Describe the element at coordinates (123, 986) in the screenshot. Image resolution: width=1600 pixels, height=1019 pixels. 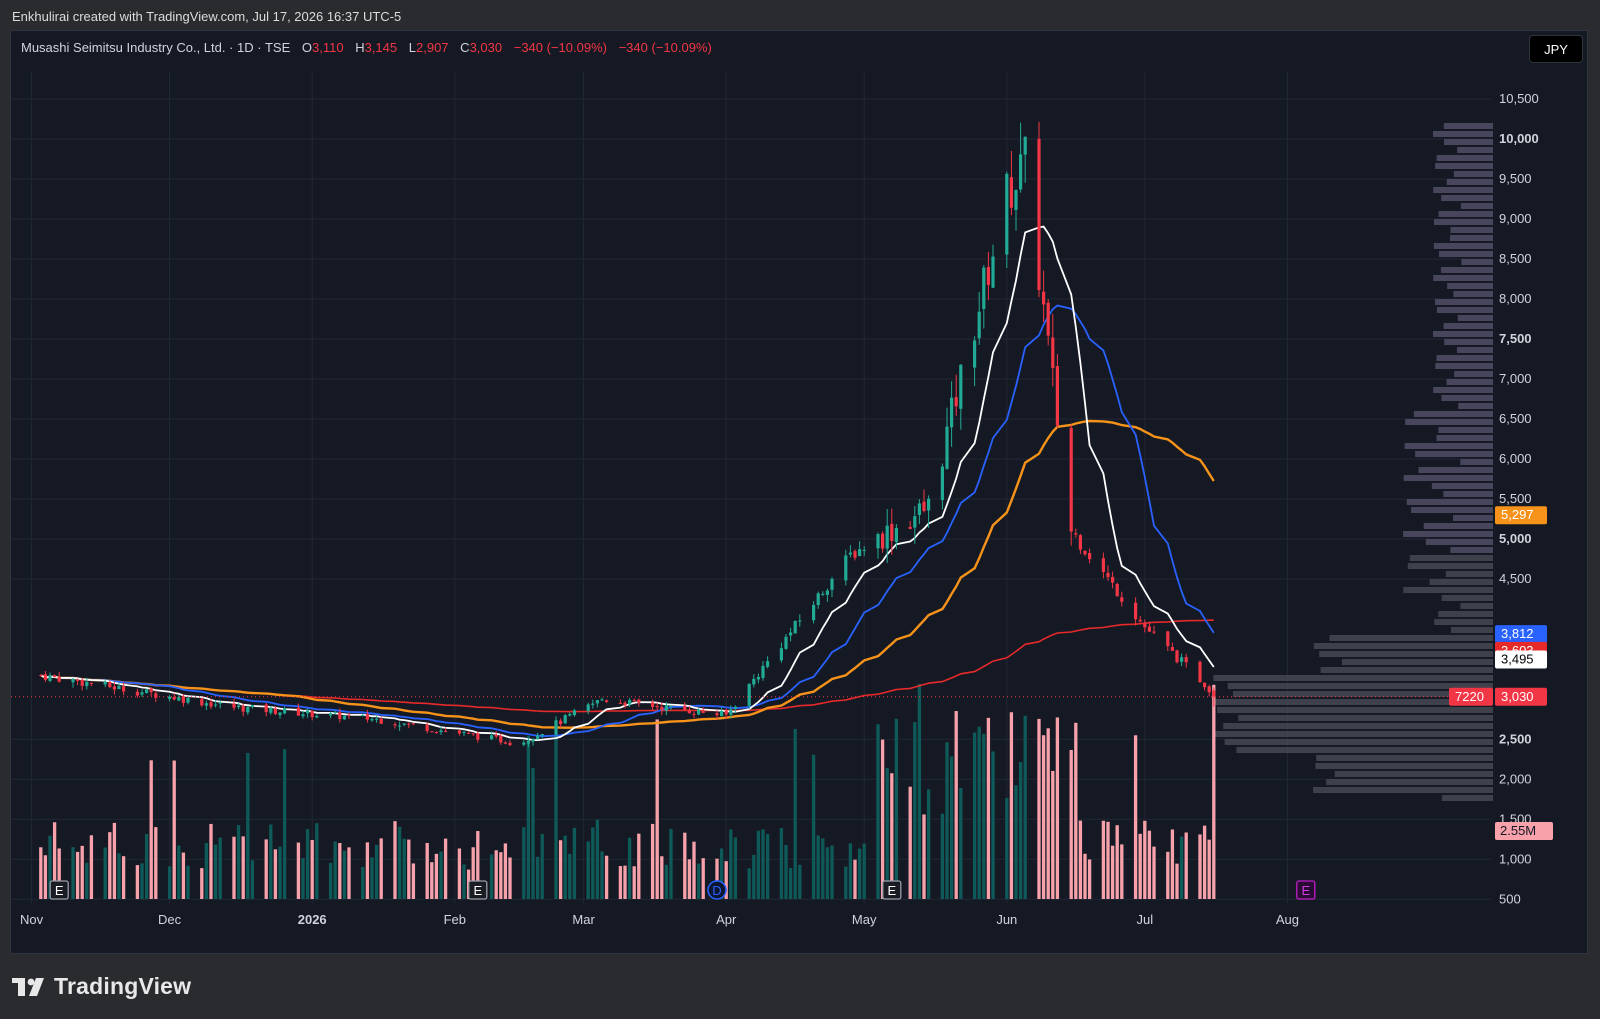
I see `tradingview-wordmark: TradingView` at that location.